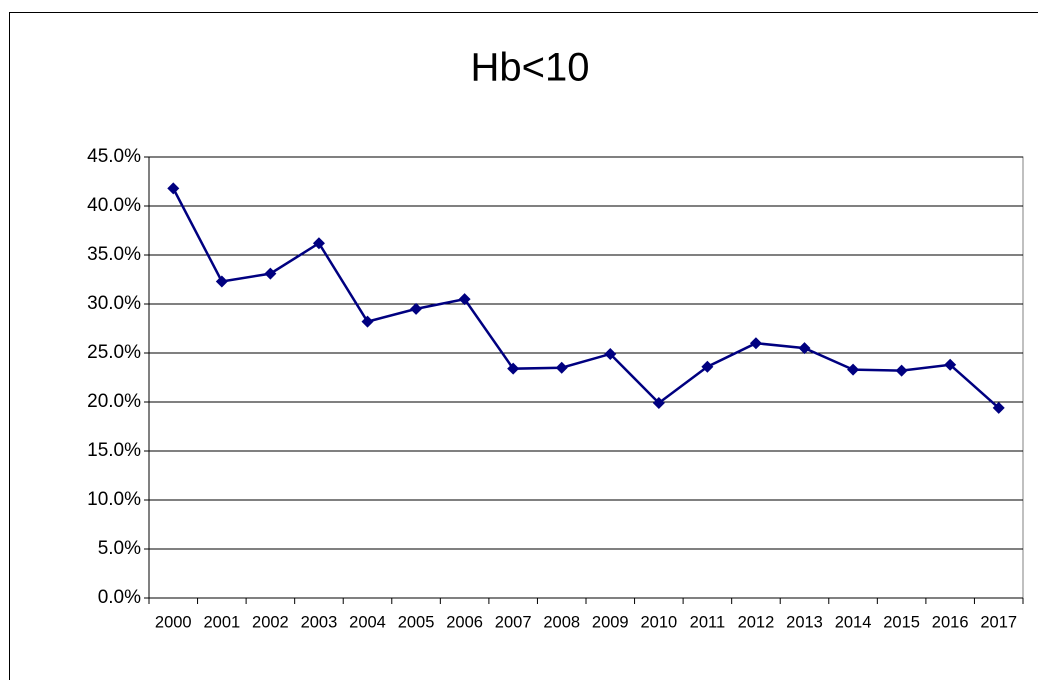  What do you see at coordinates (804, 622) in the screenshot?
I see `x-tick-label: 2013` at bounding box center [804, 622].